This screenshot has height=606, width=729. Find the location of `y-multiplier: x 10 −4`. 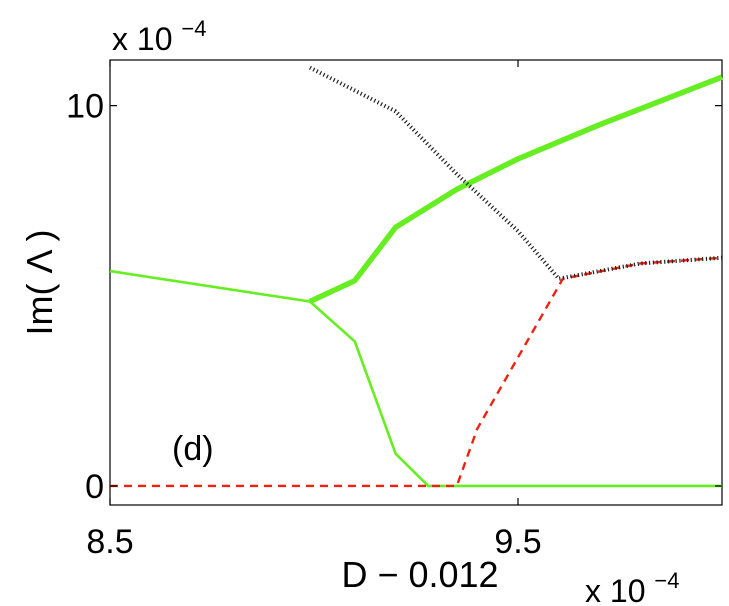

y-multiplier: x 10 −4 is located at coordinates (159, 36).